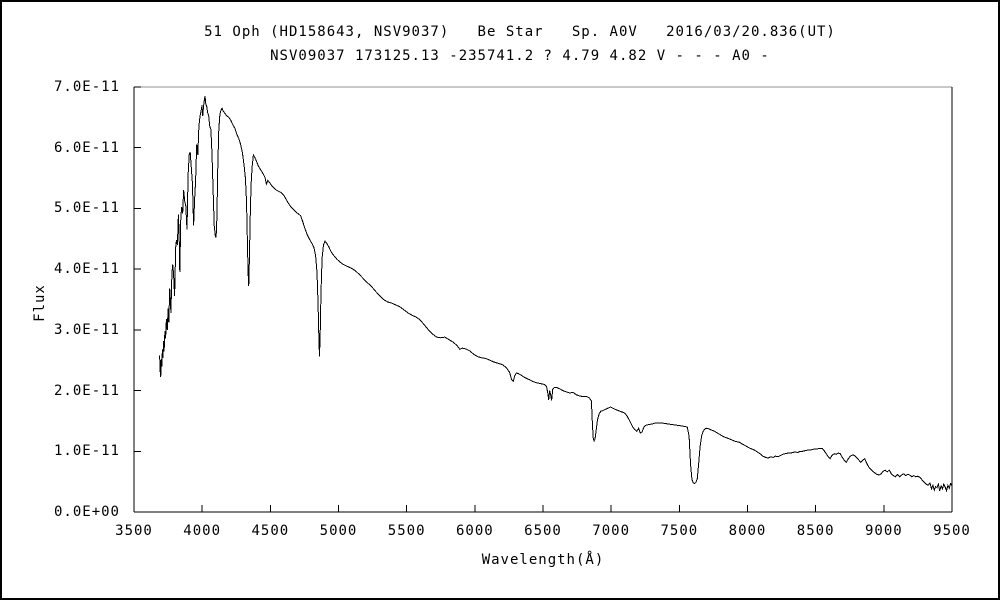  I want to click on x-tick-label: 9000, so click(883, 531).